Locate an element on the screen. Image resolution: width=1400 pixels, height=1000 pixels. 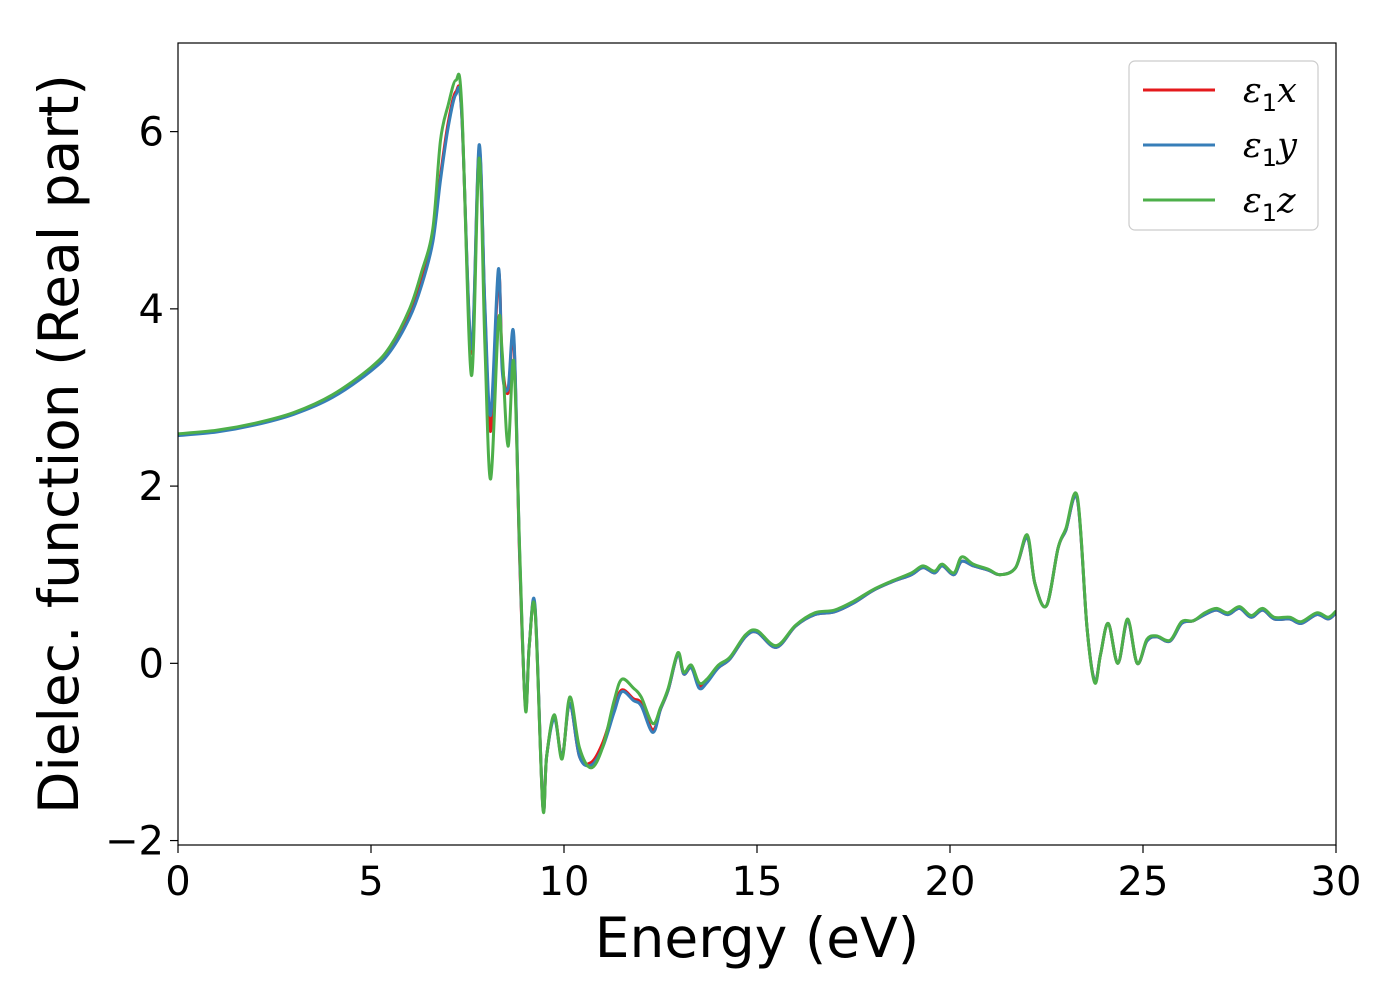
y-tick-label: 6 is located at coordinates (151, 133).